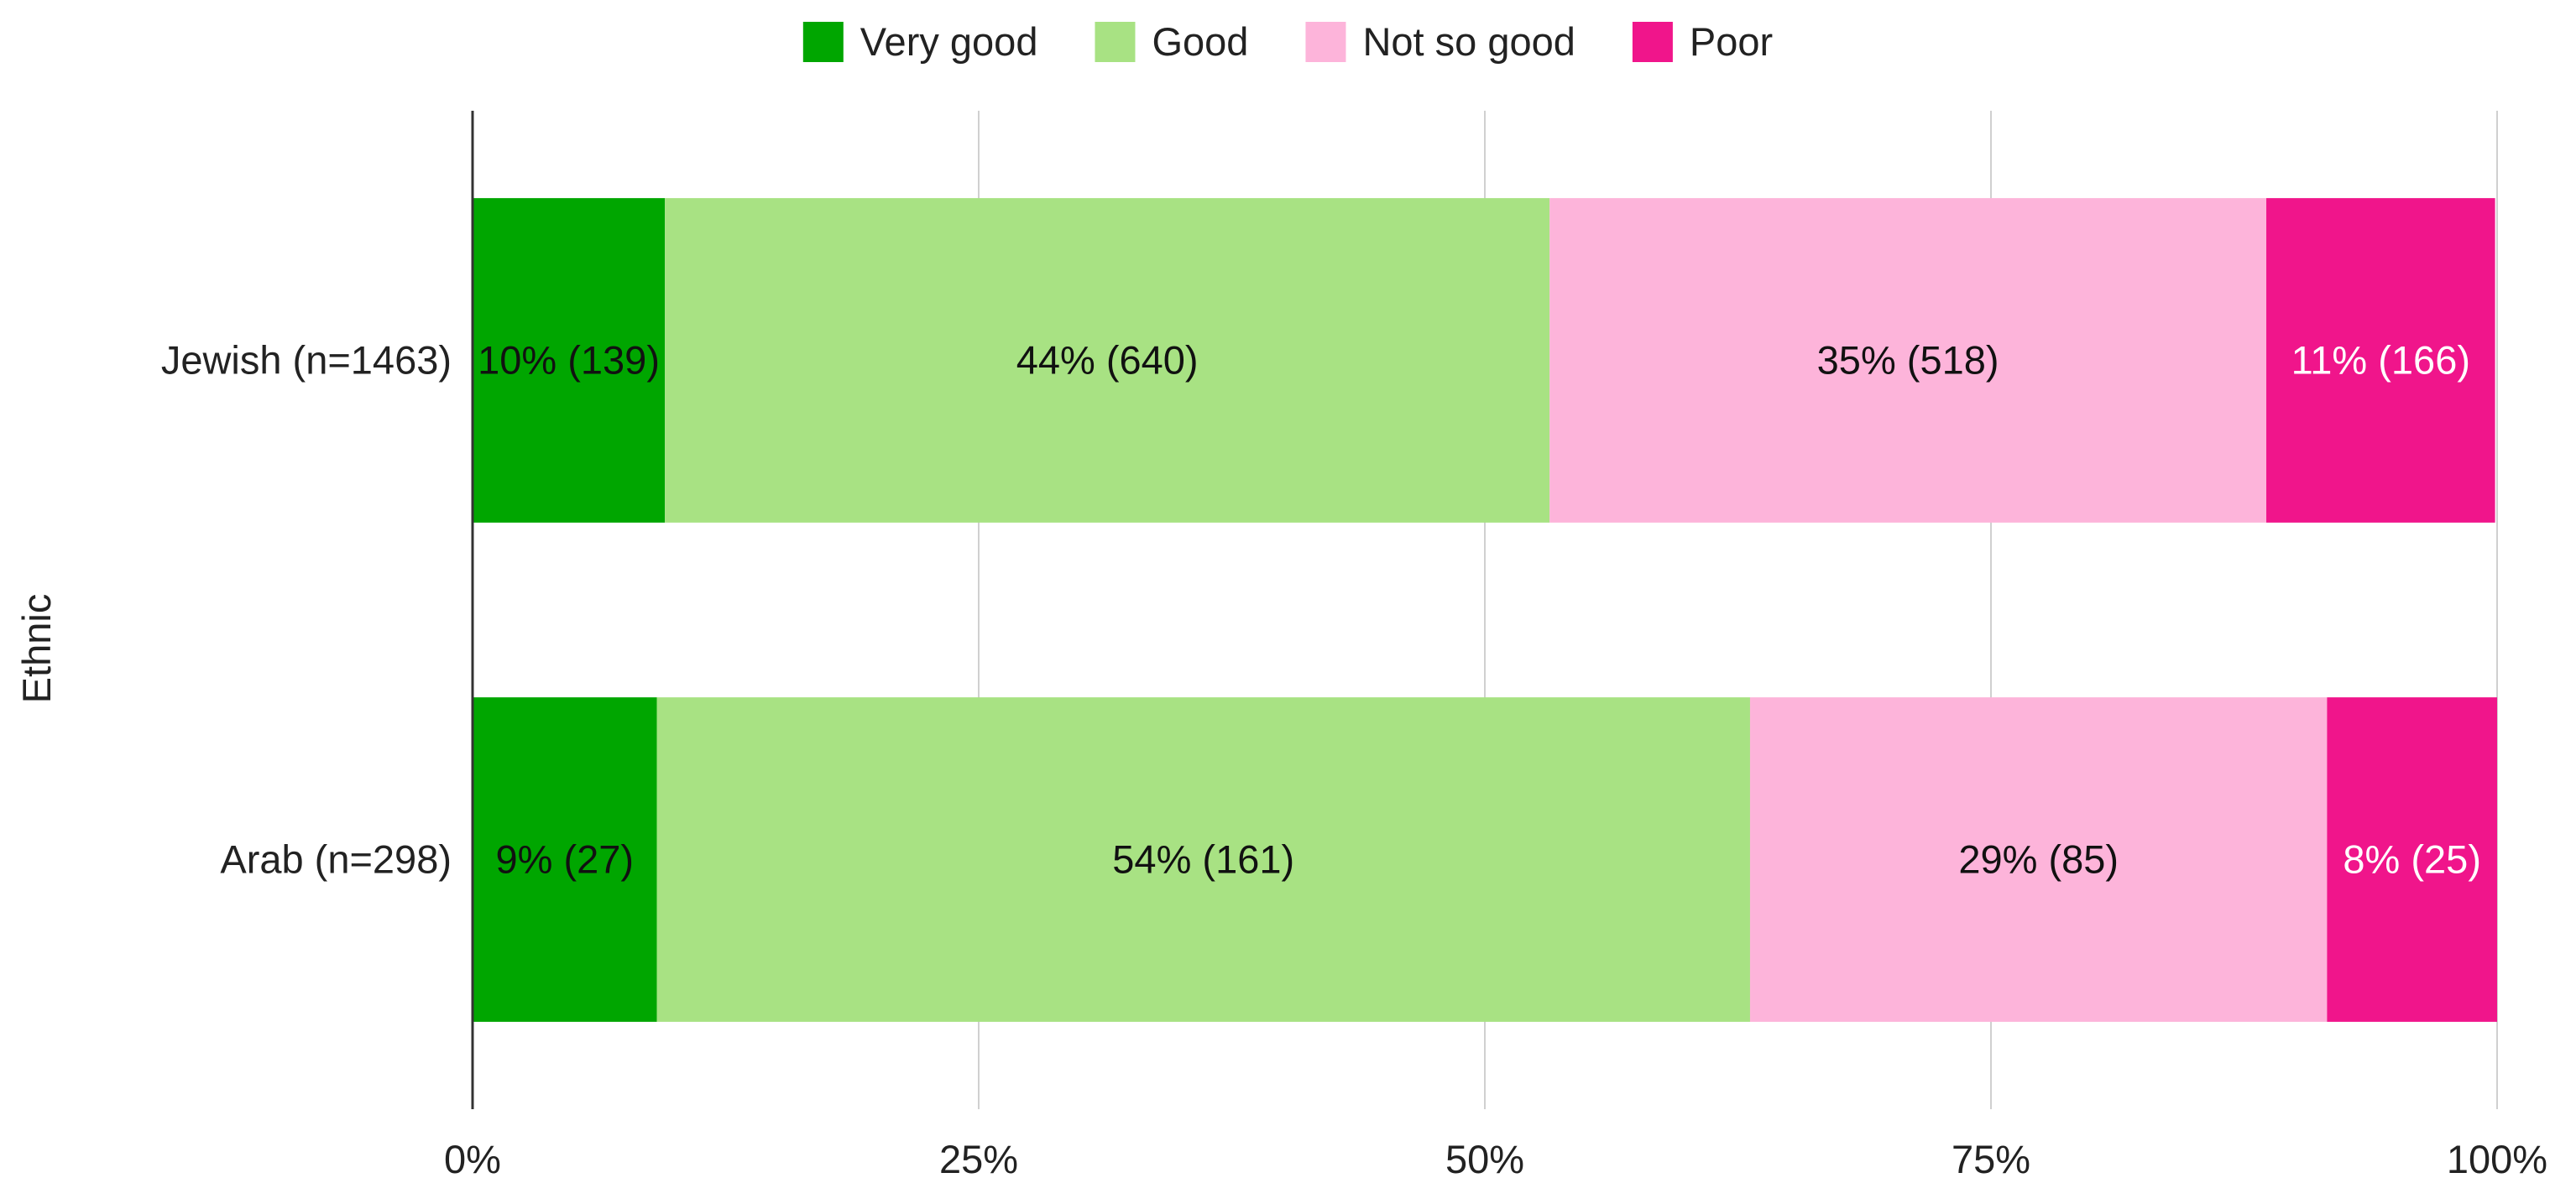  I want to click on category-labels: Jewish (n=1463) Arab (n=298), so click(306, 610).